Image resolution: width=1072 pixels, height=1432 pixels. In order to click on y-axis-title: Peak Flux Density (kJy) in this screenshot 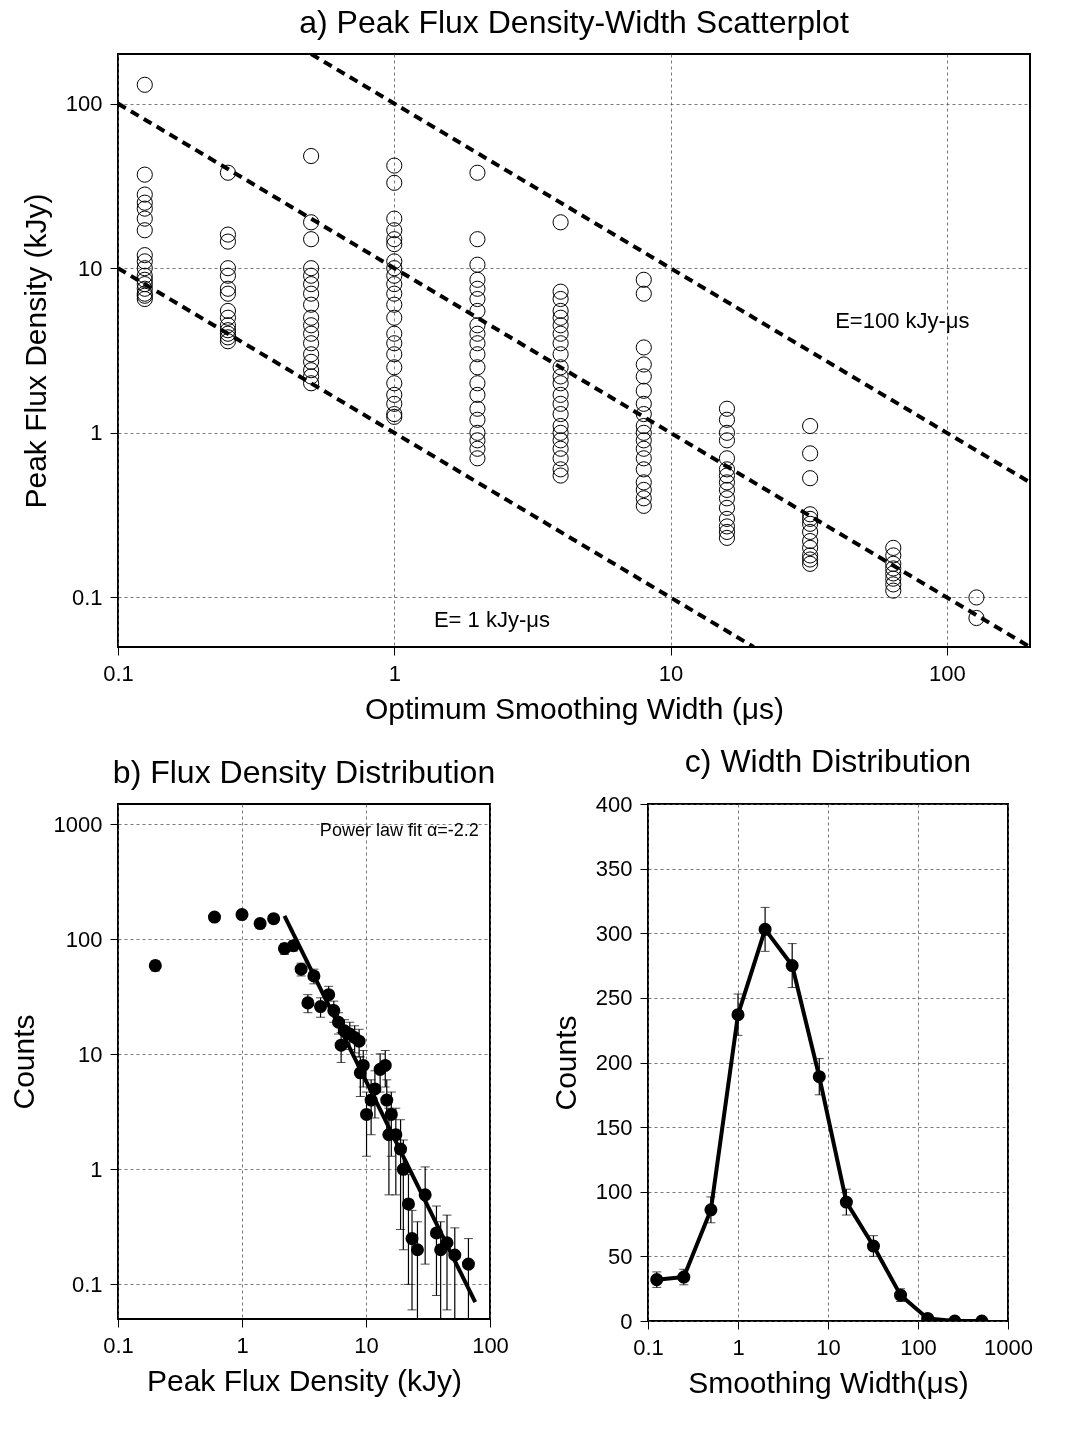, I will do `click(35, 351)`.